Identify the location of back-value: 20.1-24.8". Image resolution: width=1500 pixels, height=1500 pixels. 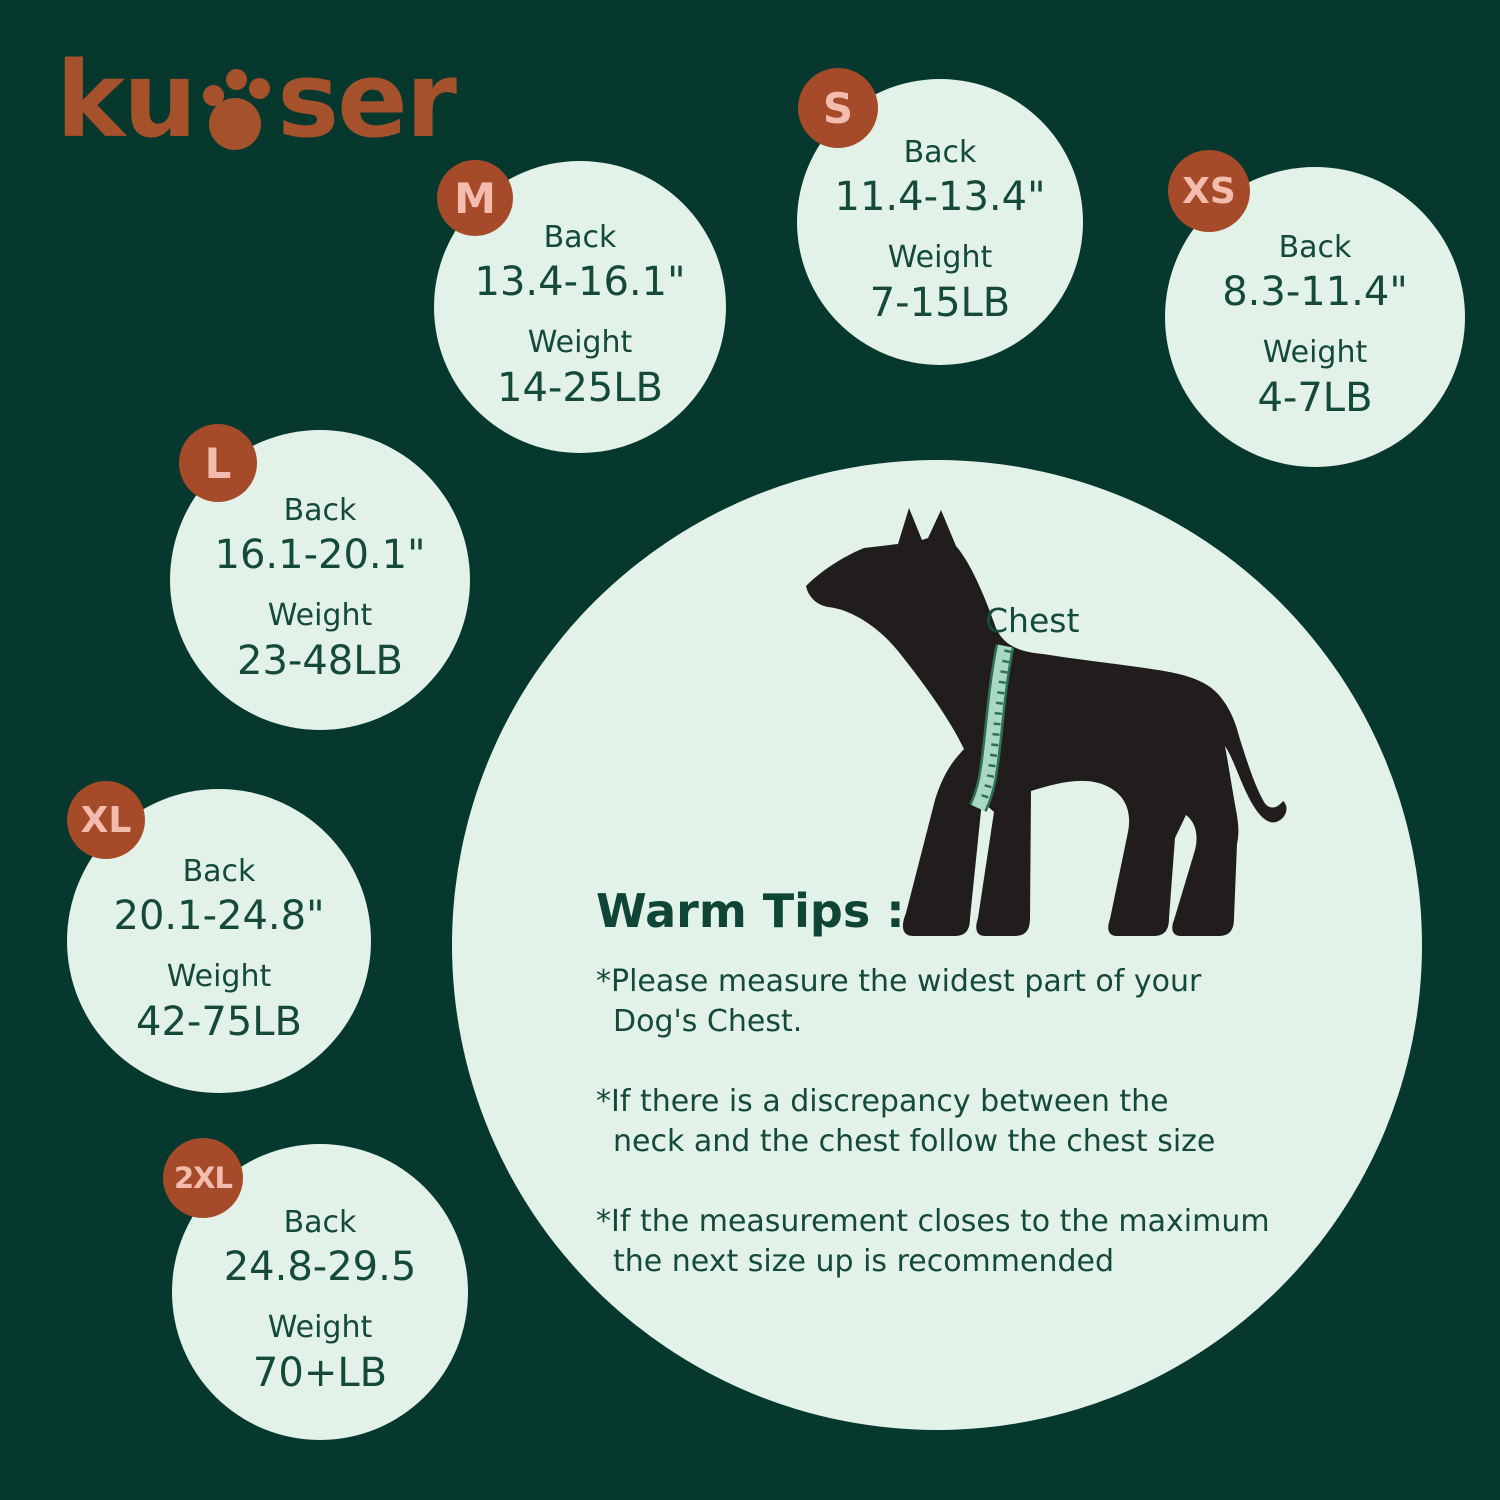
(219, 916).